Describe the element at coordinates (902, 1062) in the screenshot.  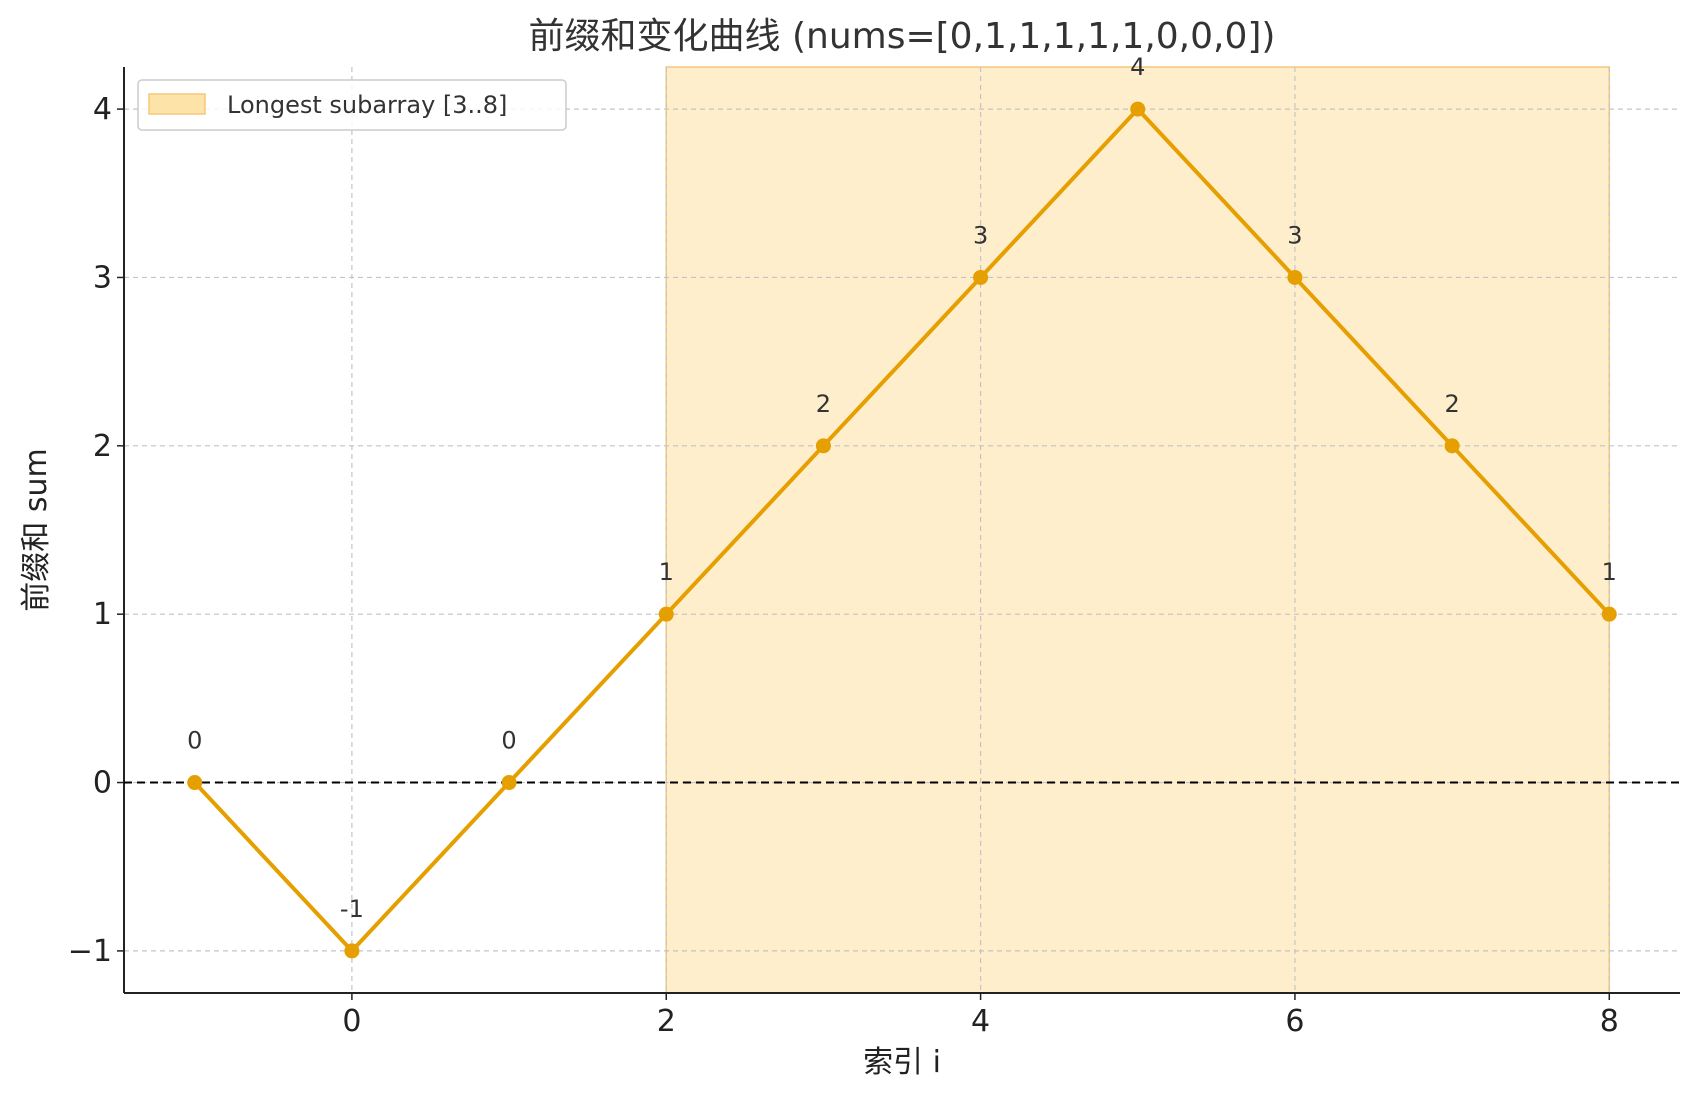
I see `x-axis-label: 索引 i` at that location.